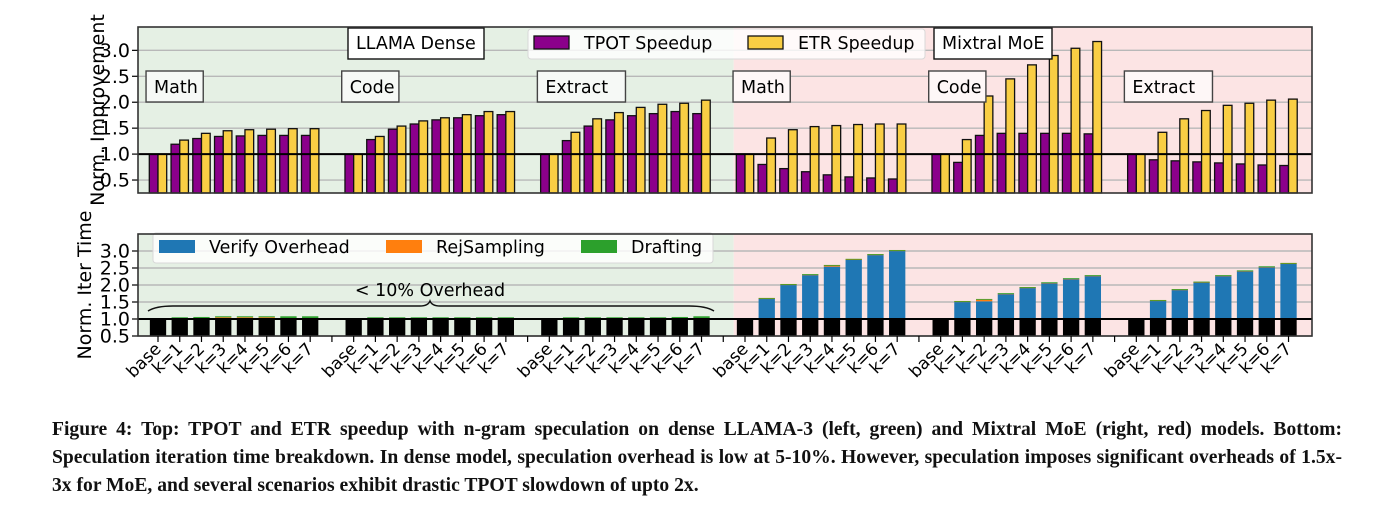  I want to click on legend-label-verify: Verify Overhead, so click(279, 248).